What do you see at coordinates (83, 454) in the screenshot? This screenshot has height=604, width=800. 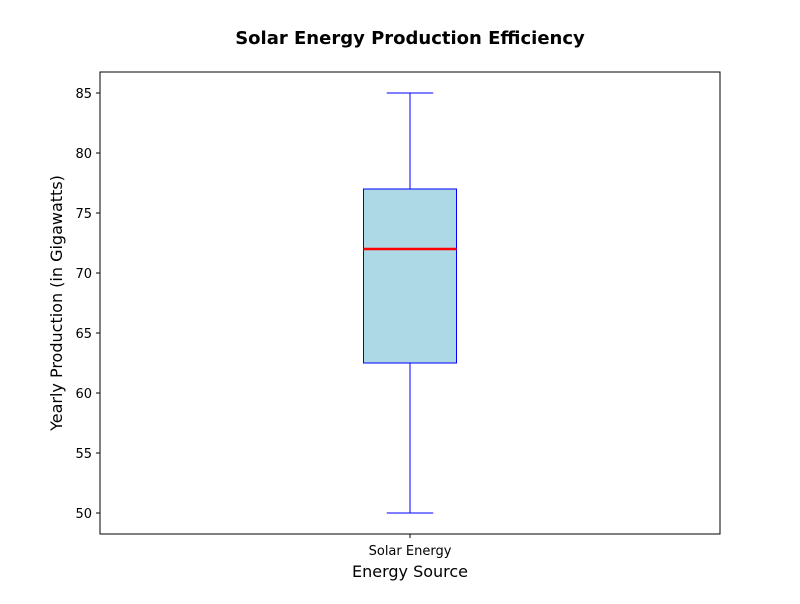 I see `y-tick-label: 55` at bounding box center [83, 454].